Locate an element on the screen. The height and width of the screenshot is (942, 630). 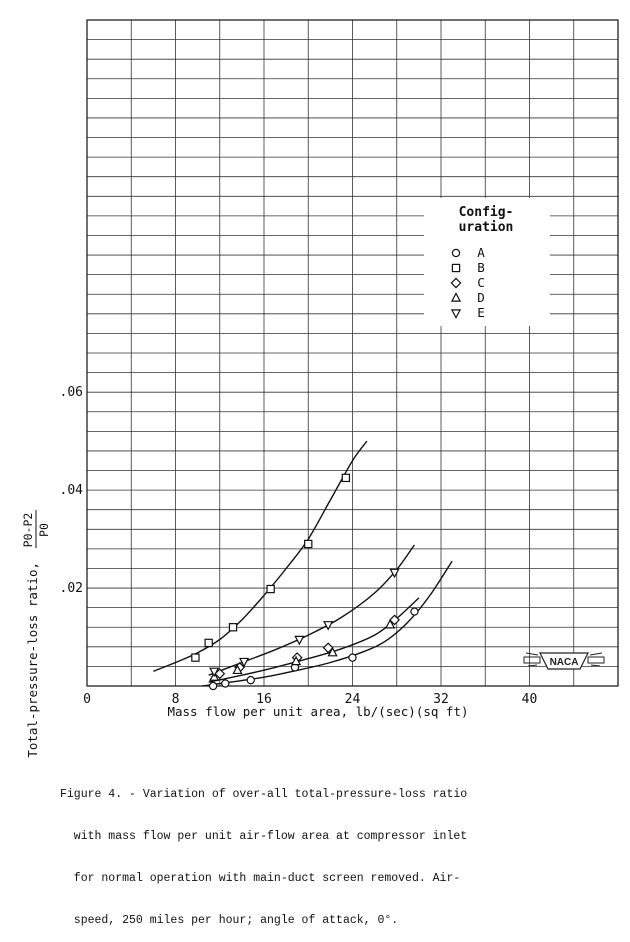
data-markers is located at coordinates (305, 582).